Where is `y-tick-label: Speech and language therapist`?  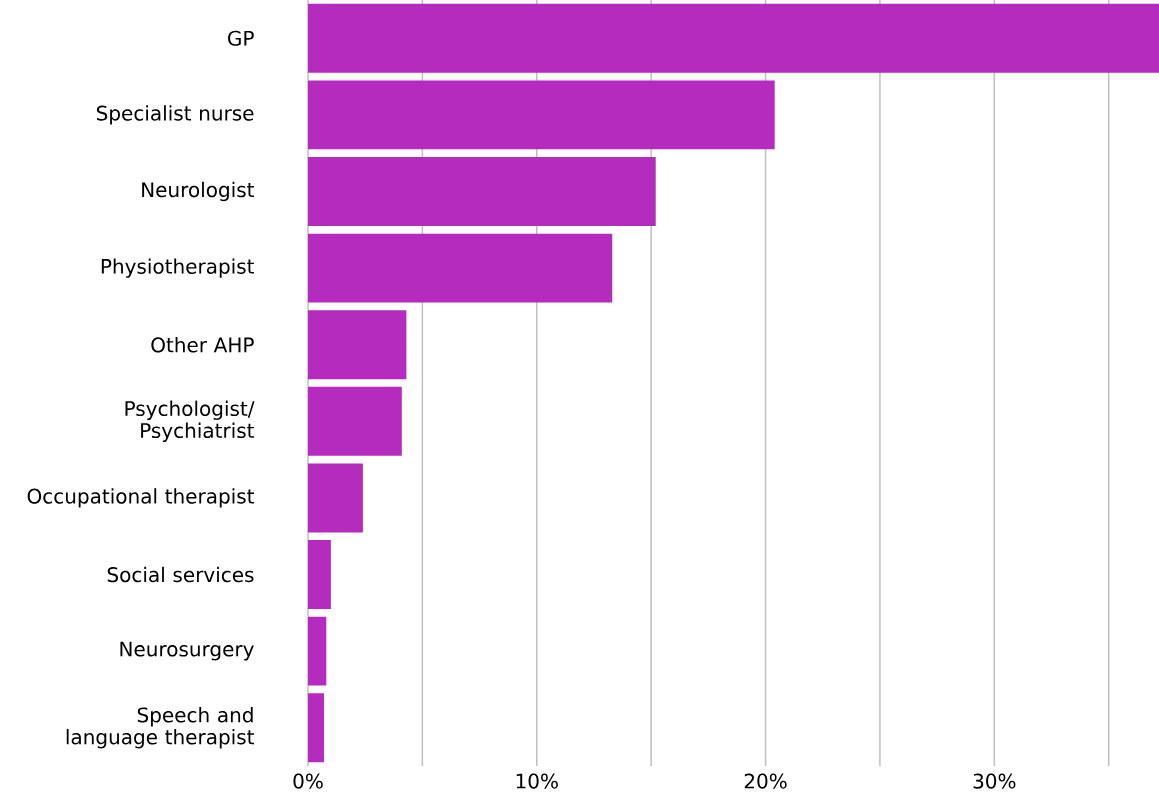
y-tick-label: Speech and language therapist is located at coordinates (160, 728).